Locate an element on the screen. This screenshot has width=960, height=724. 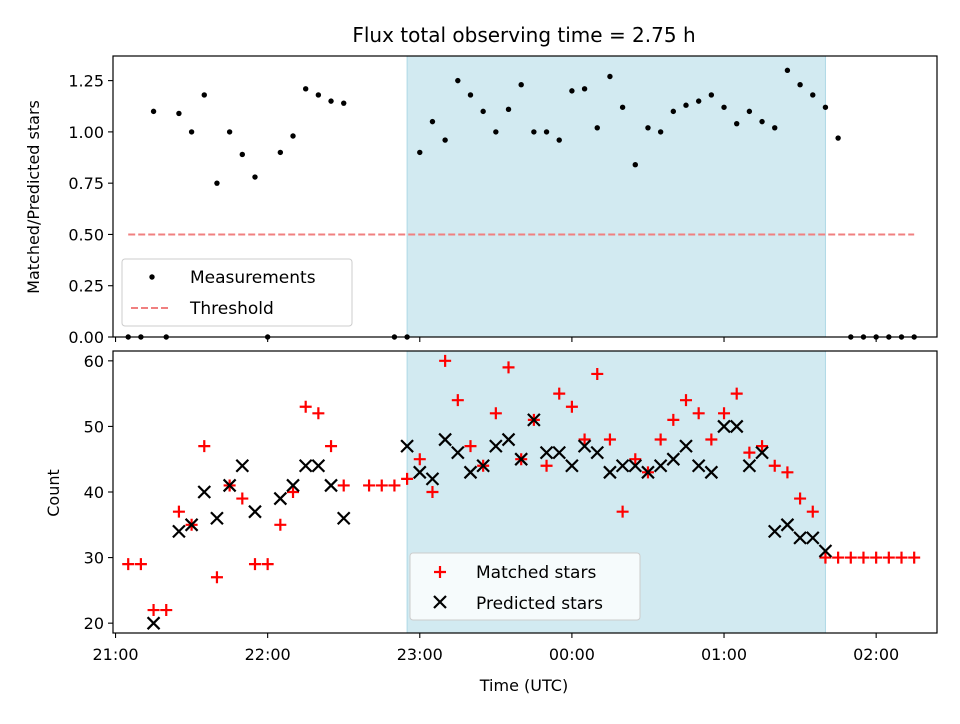
top-legend: Measurements Threshold is located at coordinates (237, 292).